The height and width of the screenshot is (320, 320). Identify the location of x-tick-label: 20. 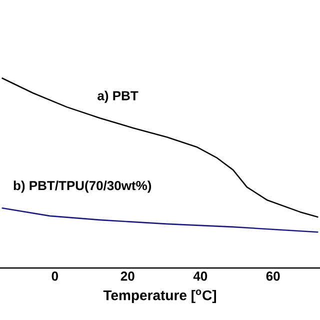
(127, 276).